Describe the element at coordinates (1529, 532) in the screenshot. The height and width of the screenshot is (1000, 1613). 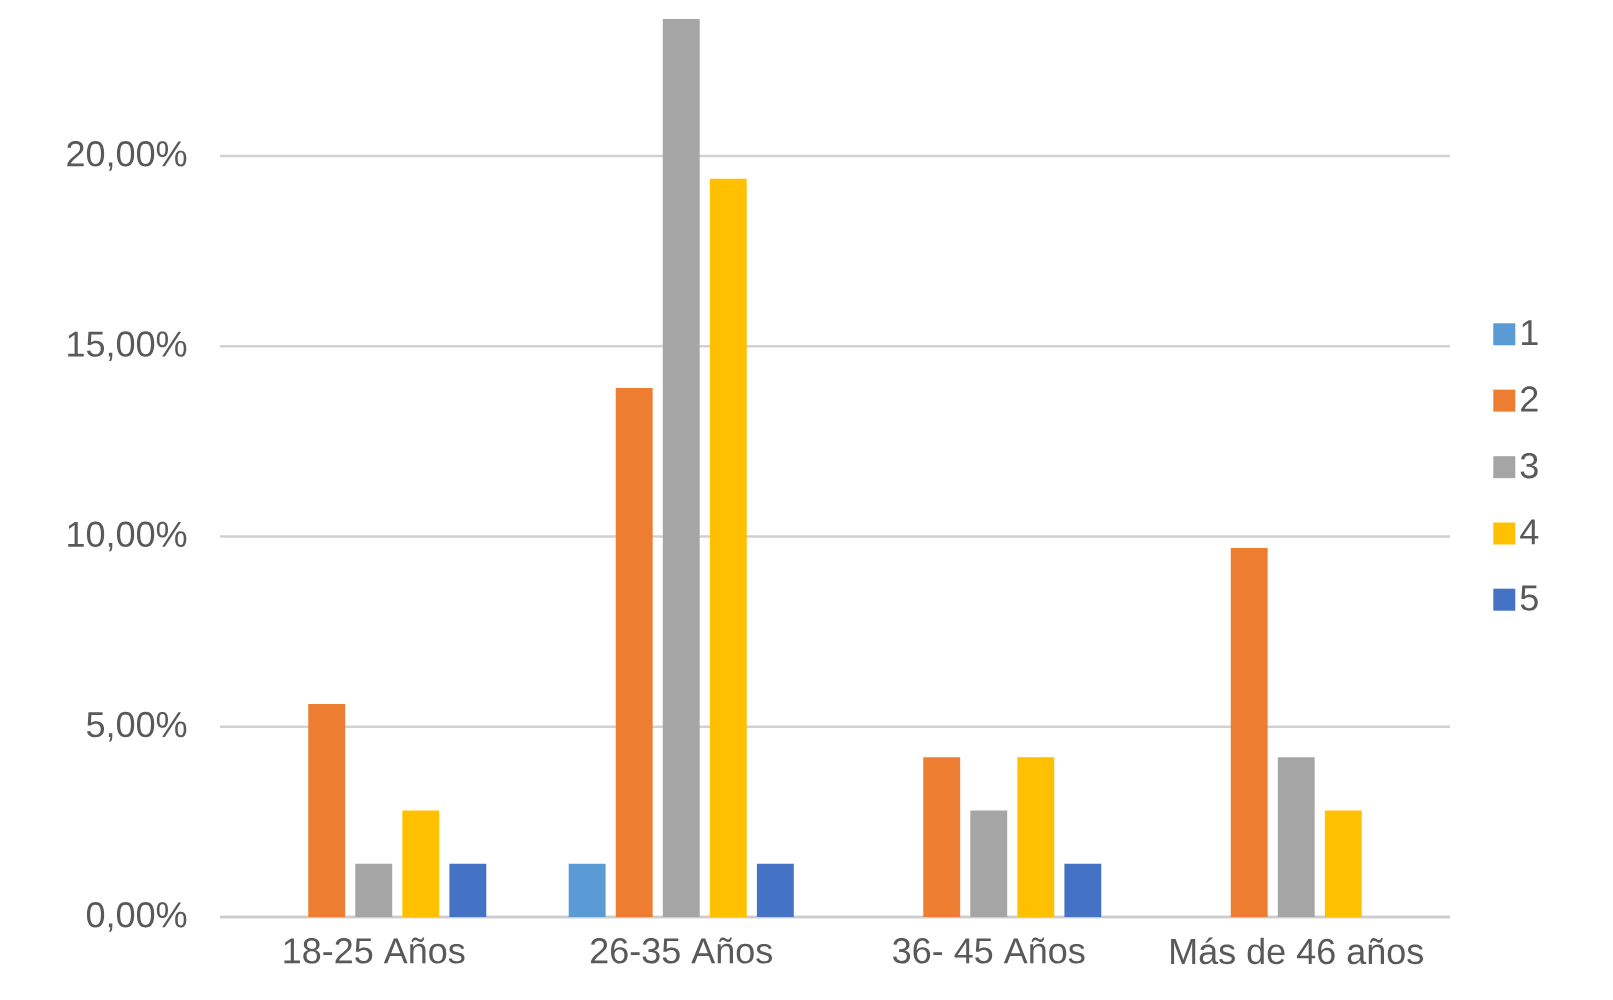
I see `legend-label: 4` at that location.